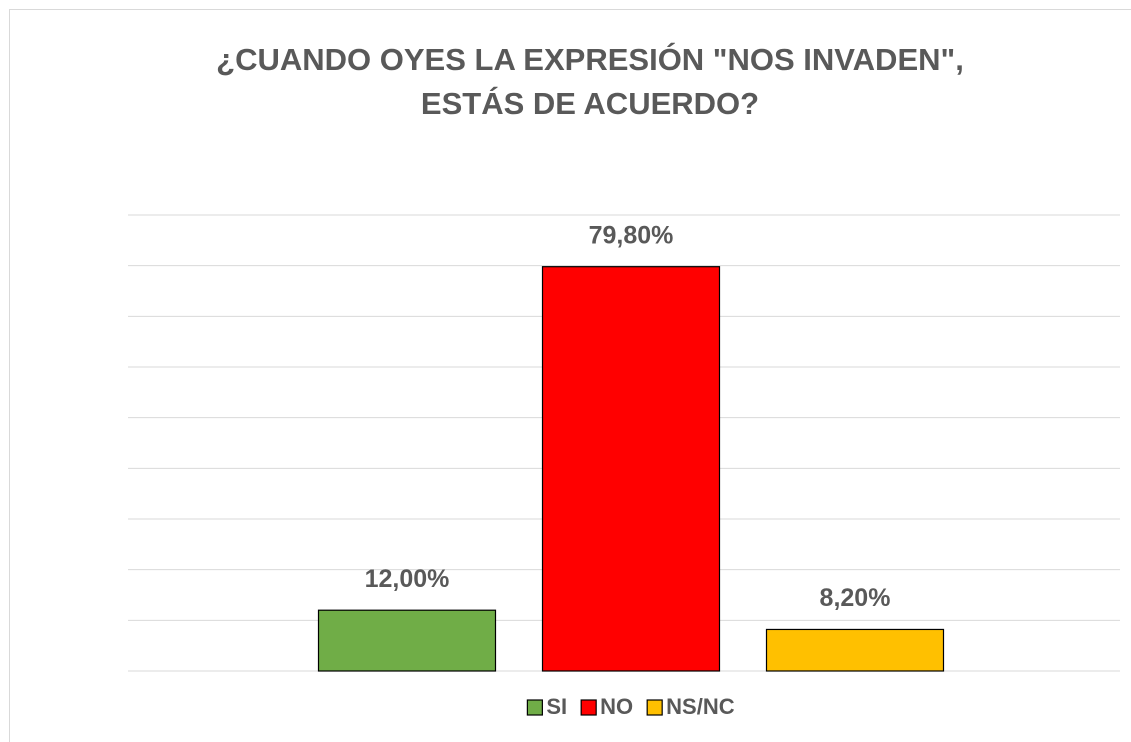  I want to click on legend-label: SI, so click(556, 706).